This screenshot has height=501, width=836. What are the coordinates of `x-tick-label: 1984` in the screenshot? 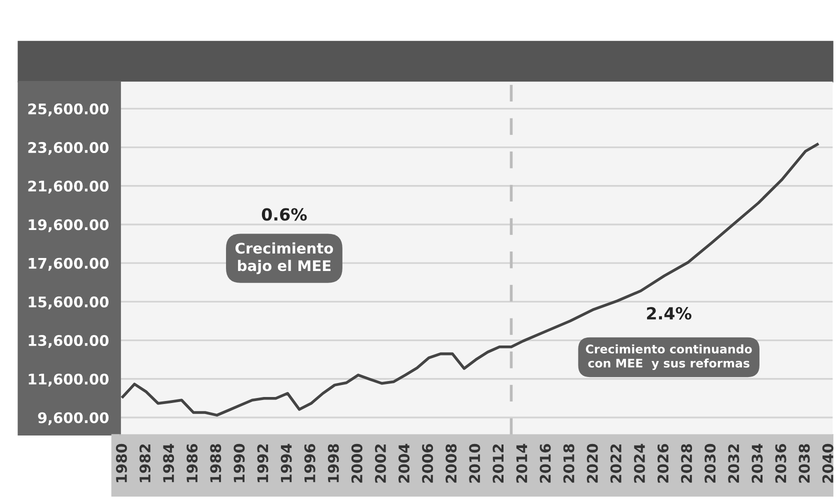 It's located at (168, 463).